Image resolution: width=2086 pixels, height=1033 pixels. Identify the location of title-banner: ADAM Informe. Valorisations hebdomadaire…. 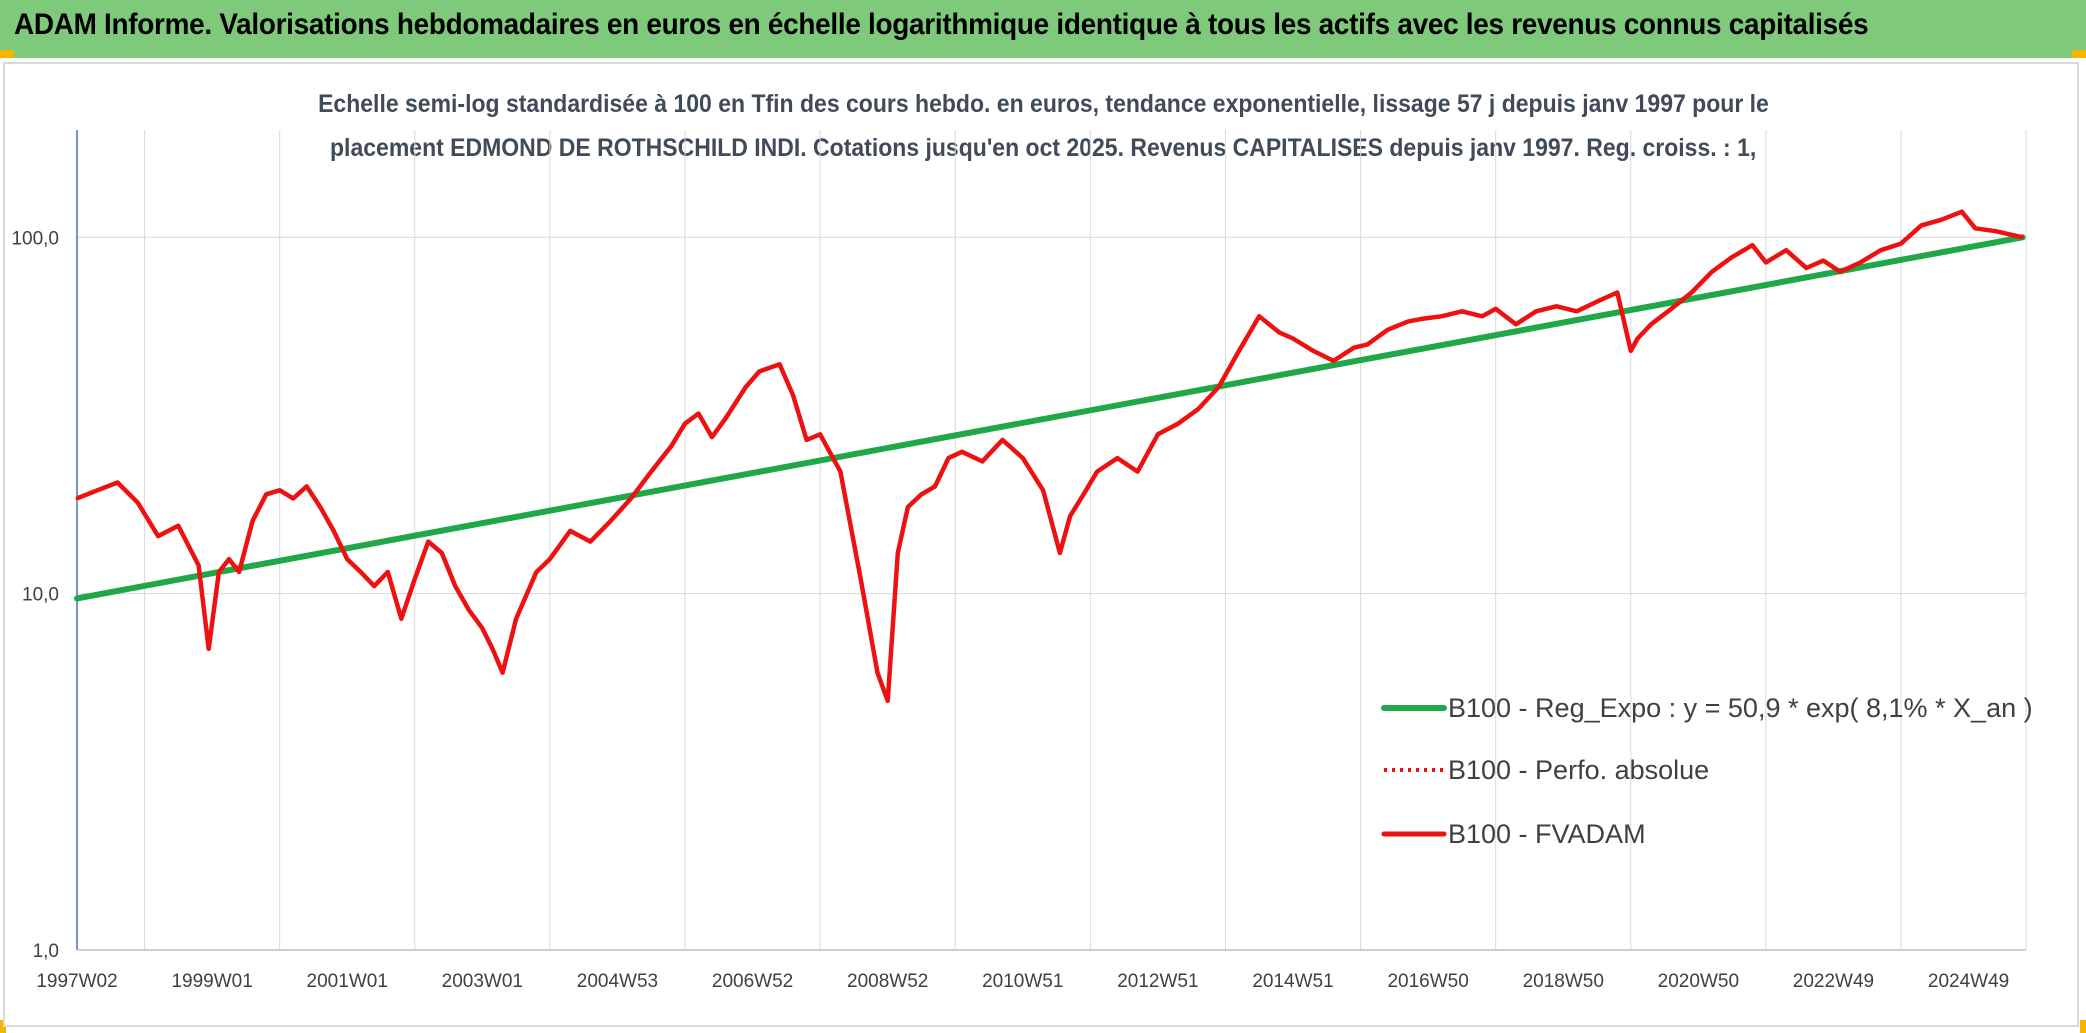
(1043, 29).